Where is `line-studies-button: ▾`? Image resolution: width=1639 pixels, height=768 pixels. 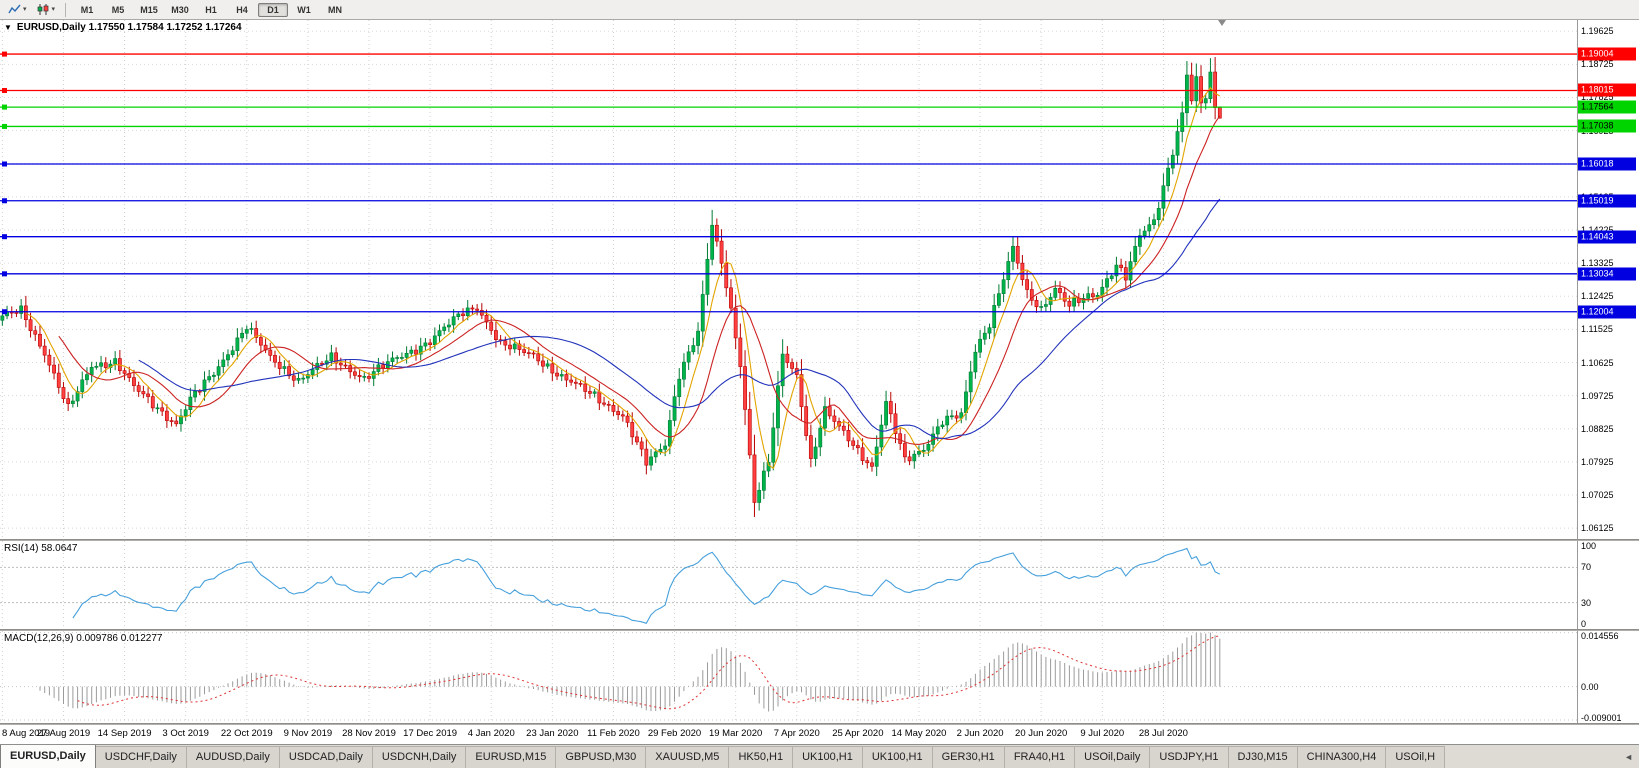
line-studies-button: ▾ is located at coordinates (17, 9).